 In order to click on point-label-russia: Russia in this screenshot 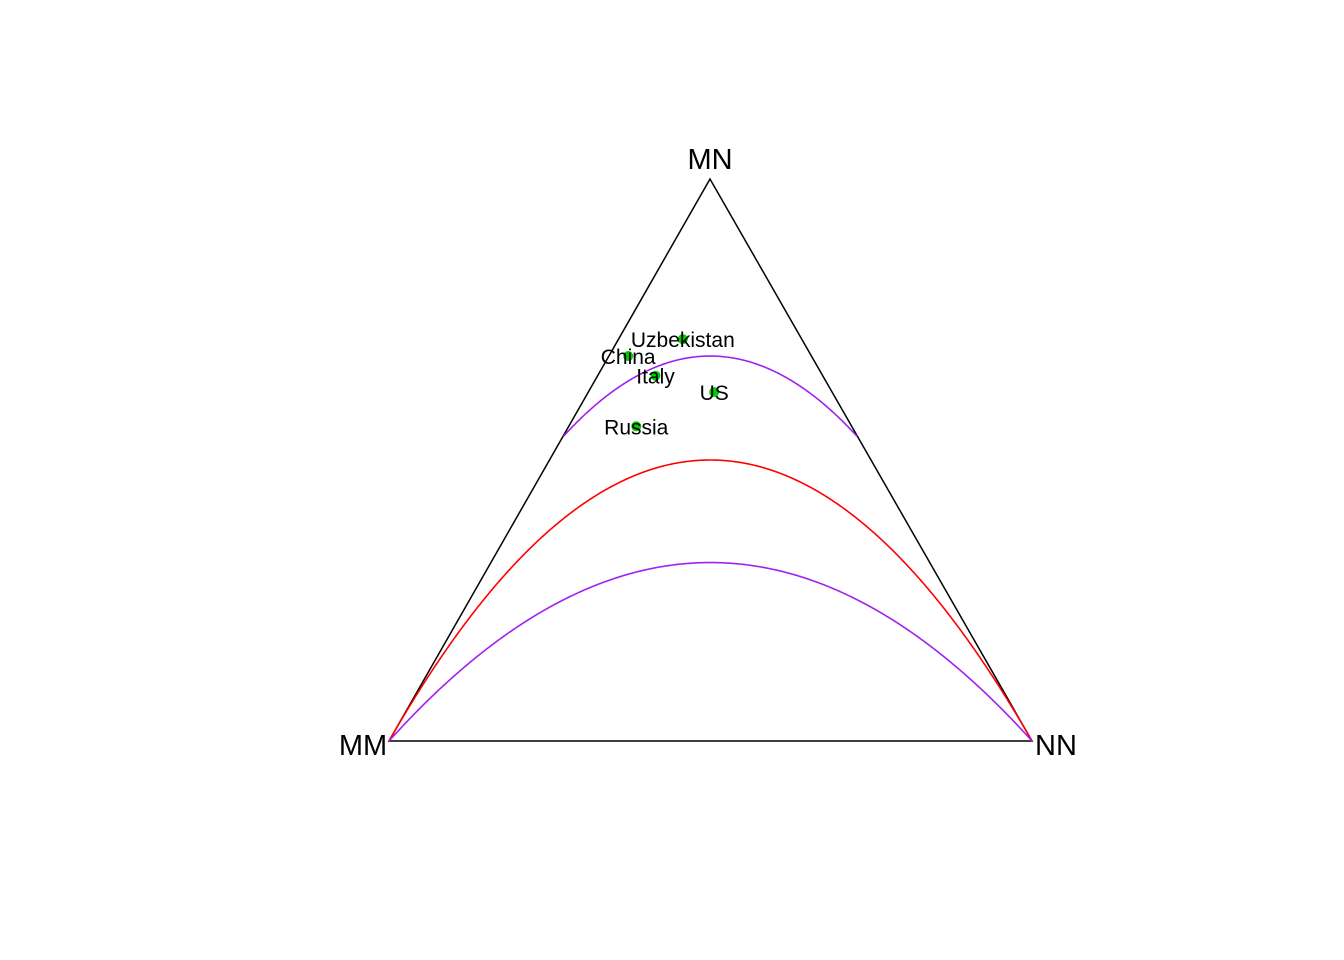, I will do `click(636, 427)`.